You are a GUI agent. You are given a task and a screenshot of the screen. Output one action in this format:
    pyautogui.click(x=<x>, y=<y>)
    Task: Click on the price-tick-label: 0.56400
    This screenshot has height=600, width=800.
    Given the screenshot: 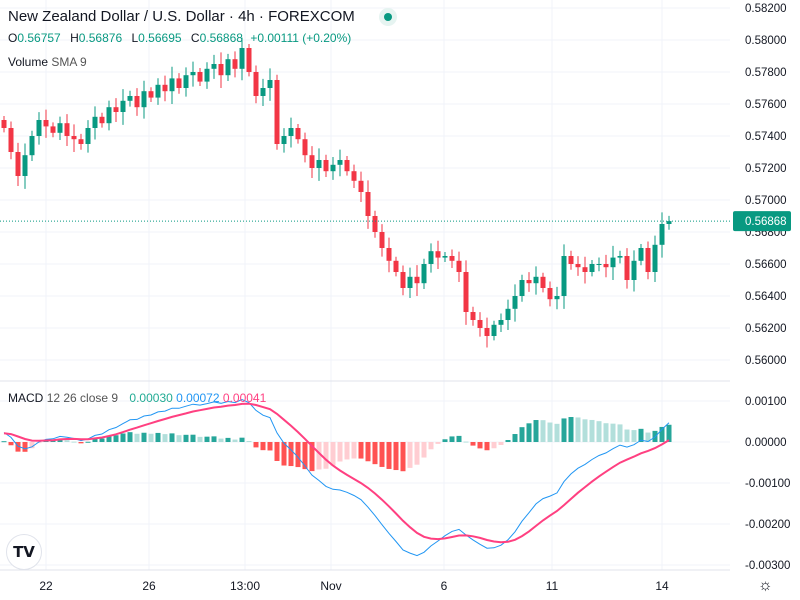 What is the action you would take?
    pyautogui.click(x=766, y=297)
    